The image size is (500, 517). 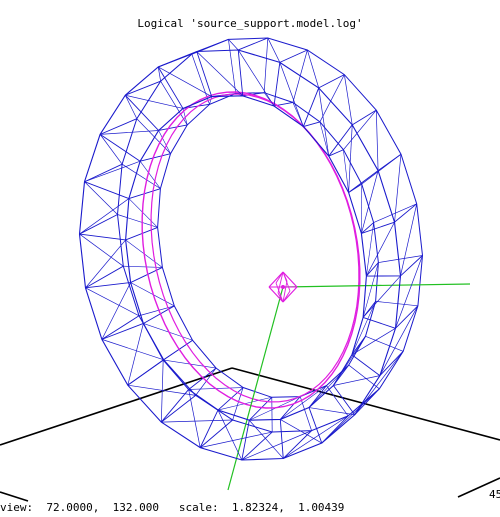 I want to click on source-marker, so click(x=283, y=287).